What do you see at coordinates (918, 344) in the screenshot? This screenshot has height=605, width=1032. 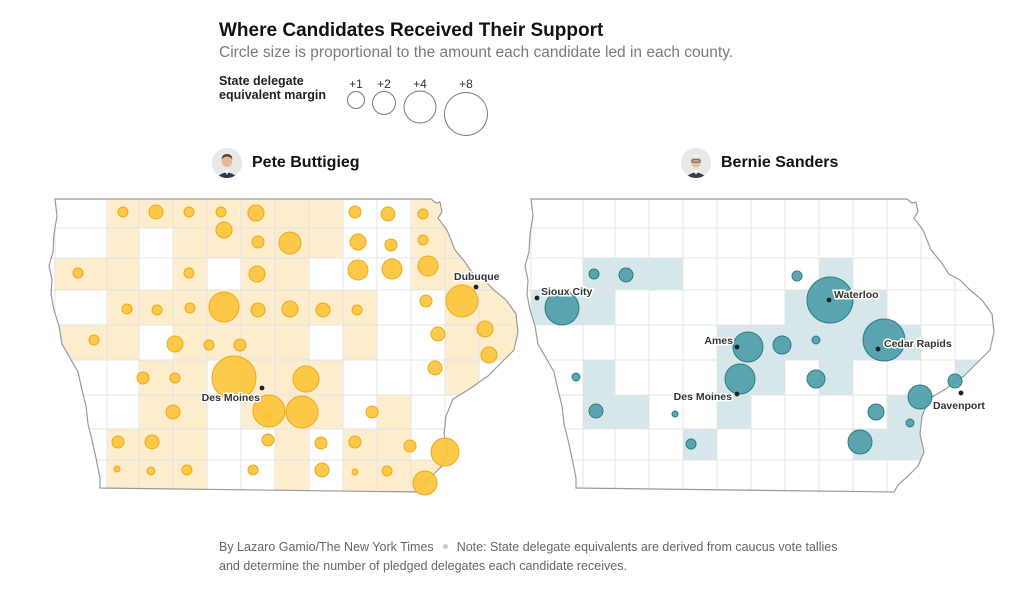 I see `city-label: Cedar Rapids` at bounding box center [918, 344].